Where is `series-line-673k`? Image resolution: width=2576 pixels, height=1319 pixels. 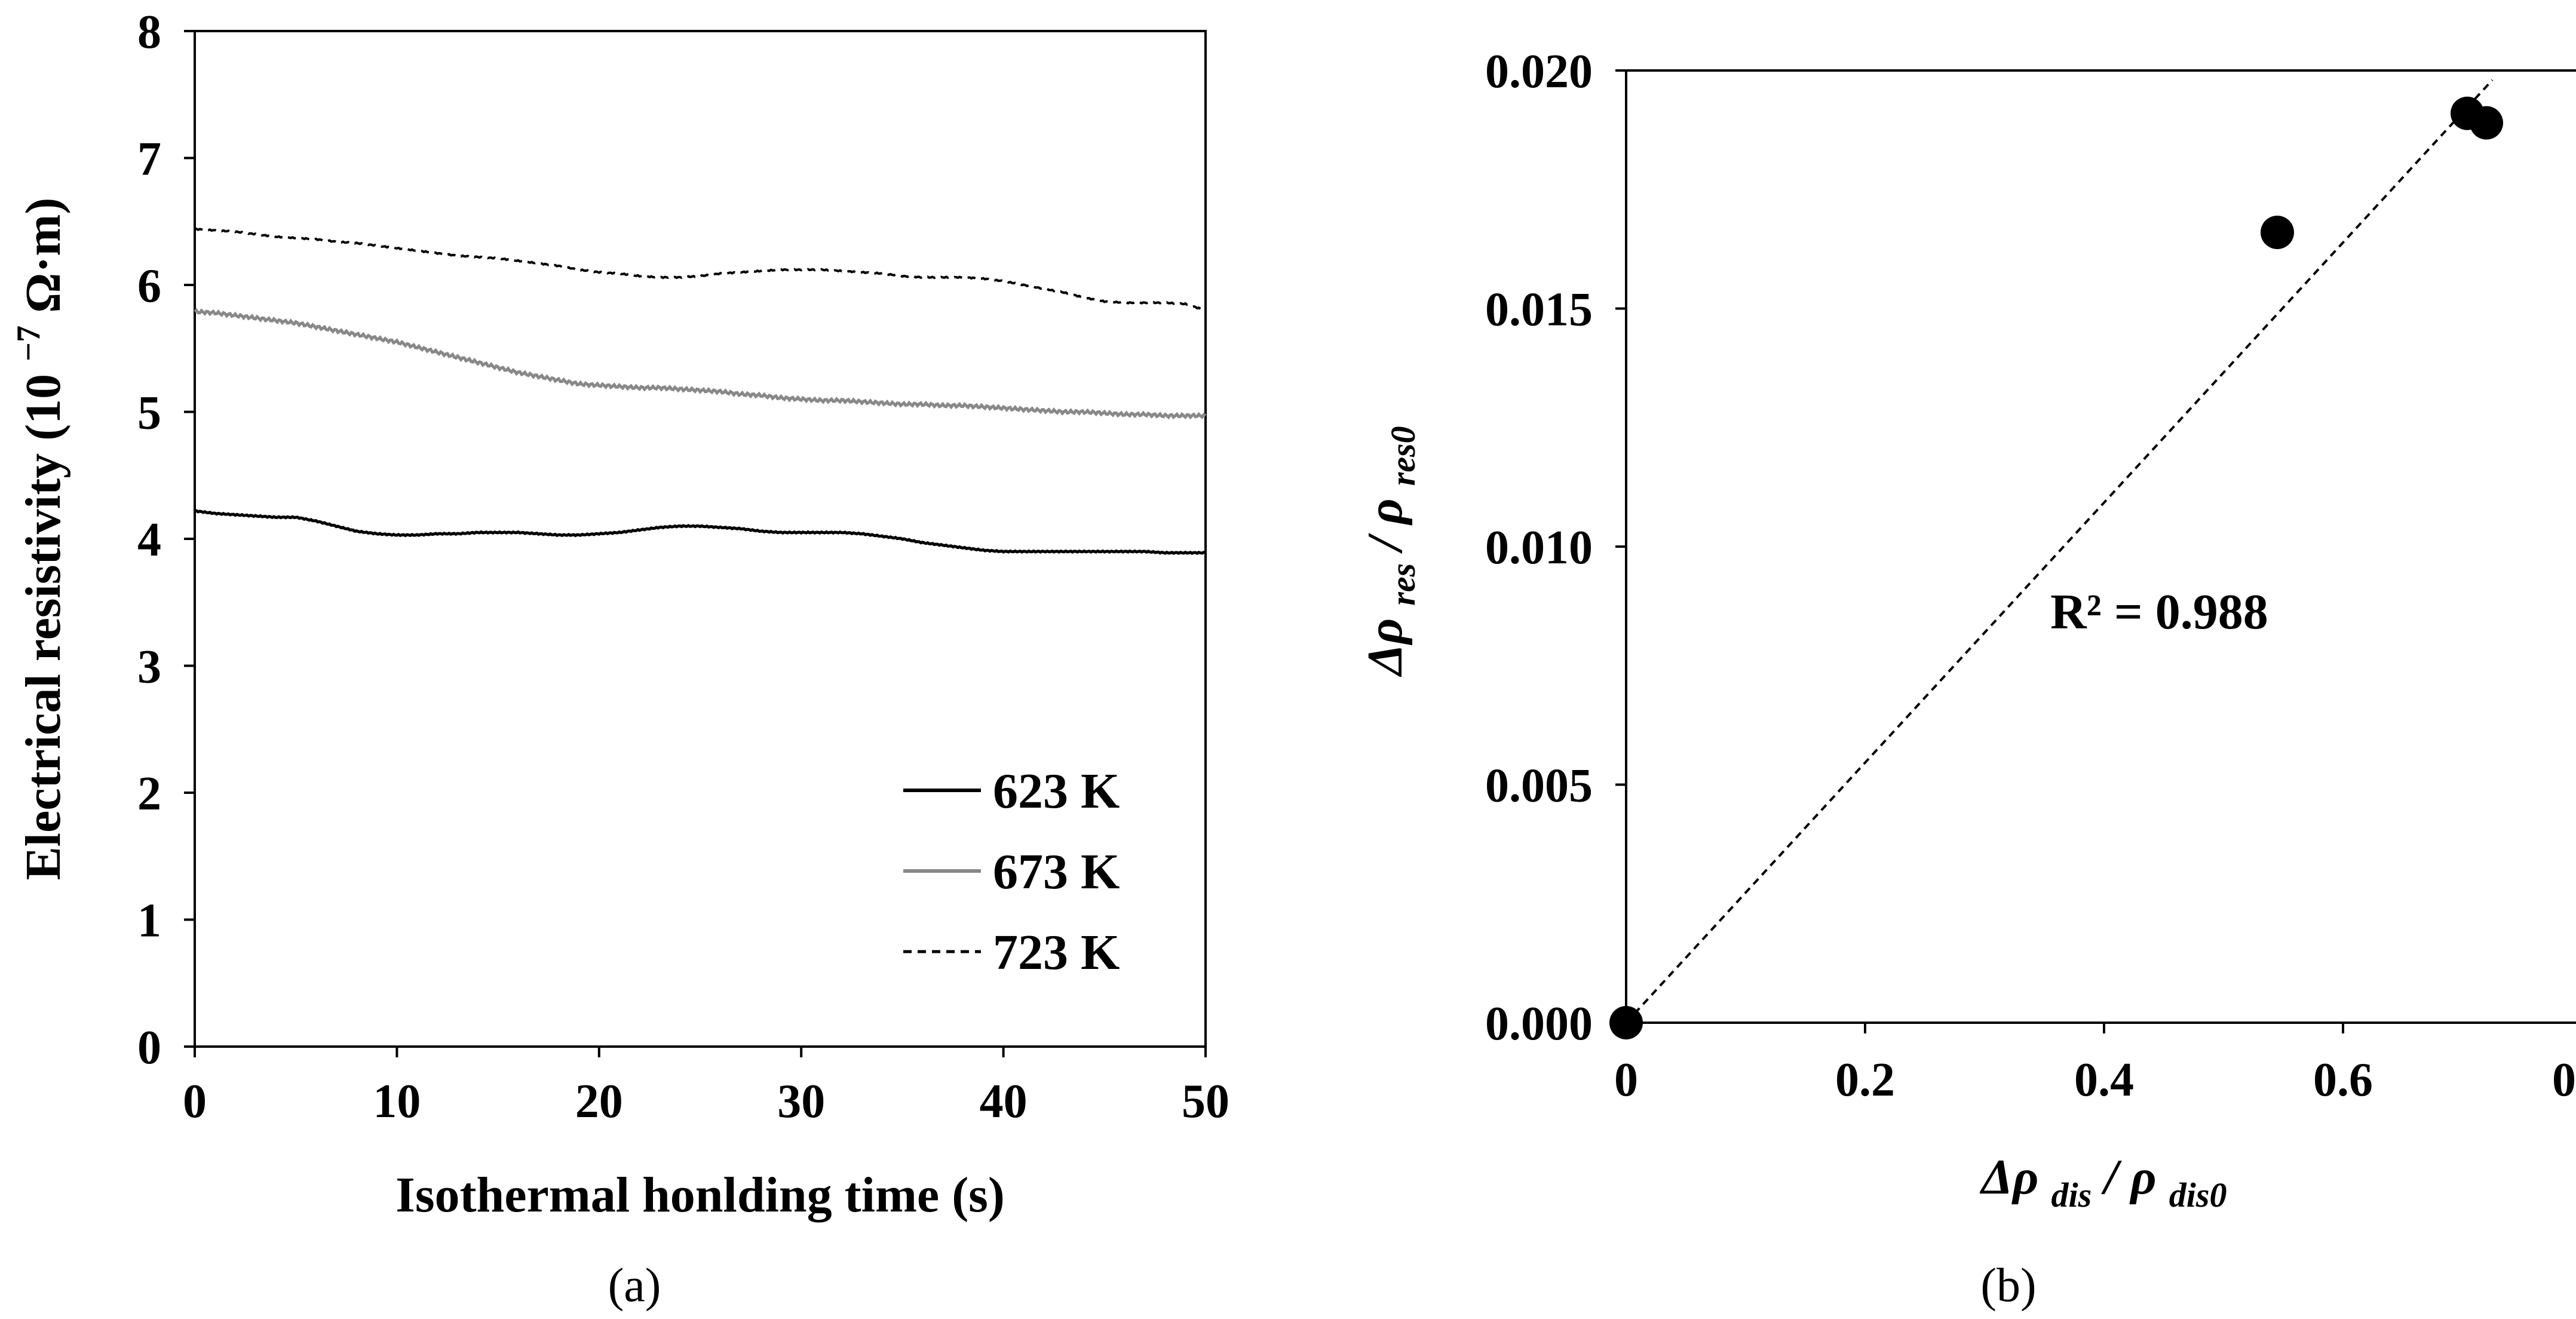
series-line-673k is located at coordinates (700, 364).